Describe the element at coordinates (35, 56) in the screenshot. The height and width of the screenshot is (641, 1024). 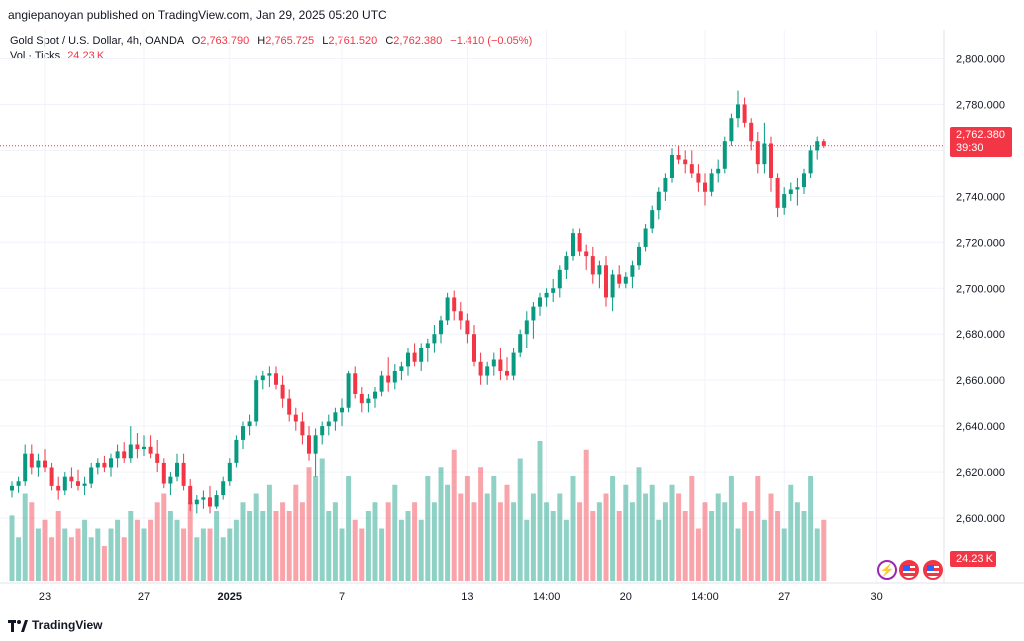
I see `volume-indicator-label: Vol · Ticks` at that location.